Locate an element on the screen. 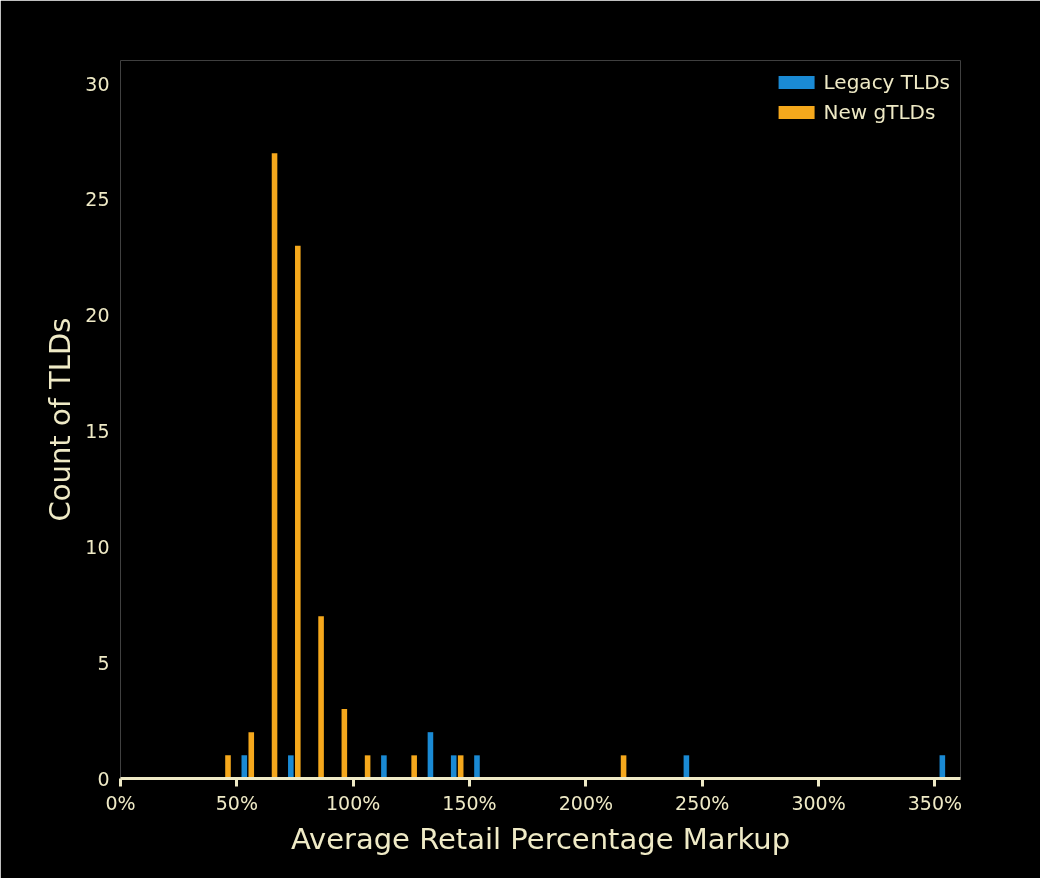 This screenshot has width=1045, height=883. y-tick-label: 15 is located at coordinates (97, 431).